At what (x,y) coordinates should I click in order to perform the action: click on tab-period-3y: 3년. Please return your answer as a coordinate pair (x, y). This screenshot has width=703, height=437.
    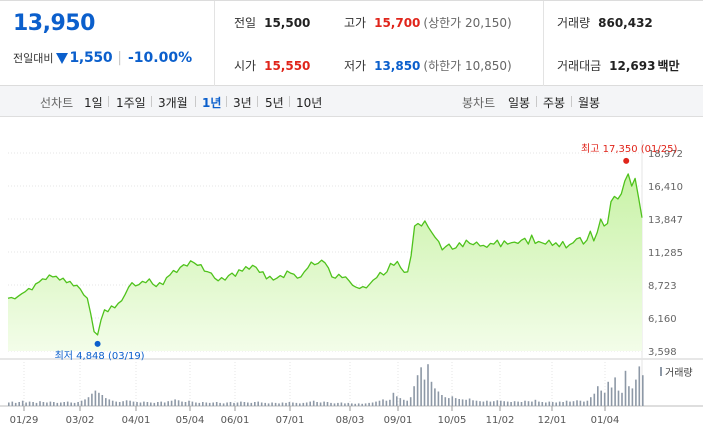
    Looking at the image, I should click on (242, 103).